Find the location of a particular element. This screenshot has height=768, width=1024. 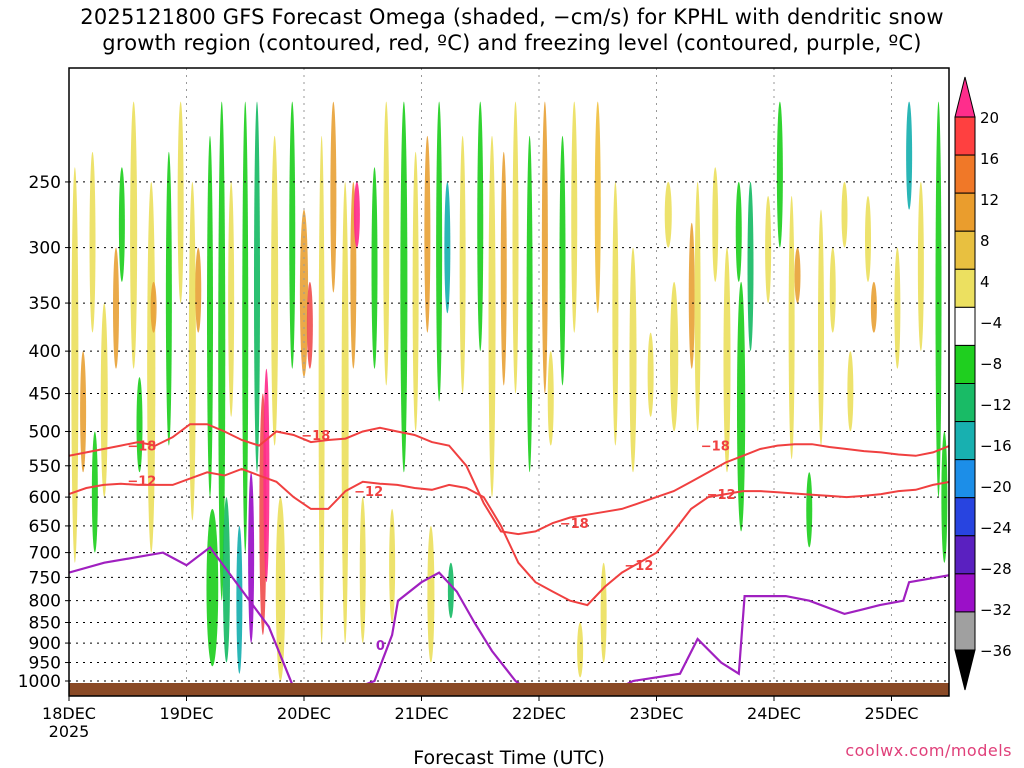

ground-surface is located at coordinates (509, 689).